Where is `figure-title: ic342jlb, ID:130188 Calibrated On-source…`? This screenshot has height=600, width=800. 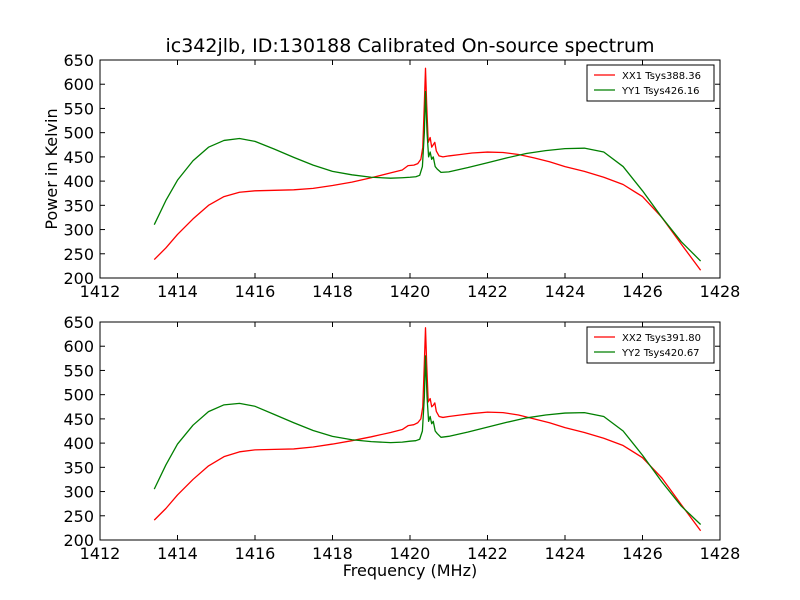 figure-title: ic342jlb, ID:130188 Calibrated On-source… is located at coordinates (409, 46).